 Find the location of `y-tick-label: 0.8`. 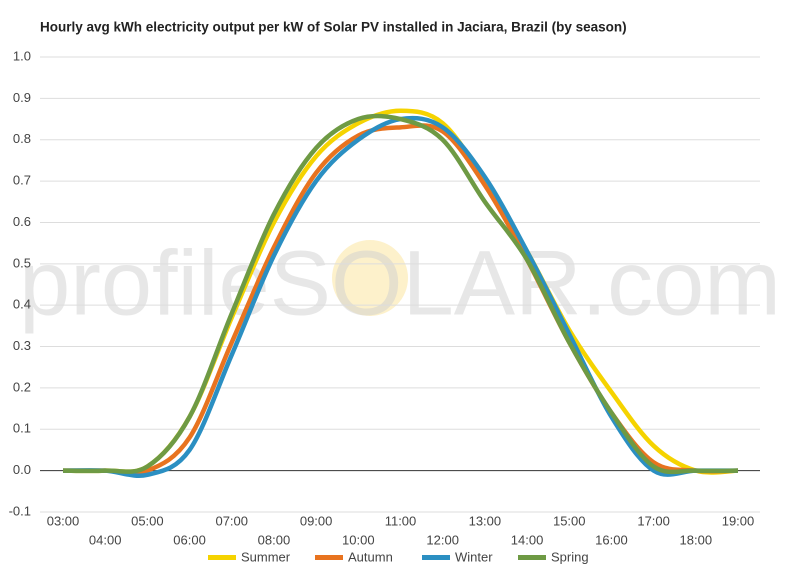

y-tick-label: 0.8 is located at coordinates (22, 138).